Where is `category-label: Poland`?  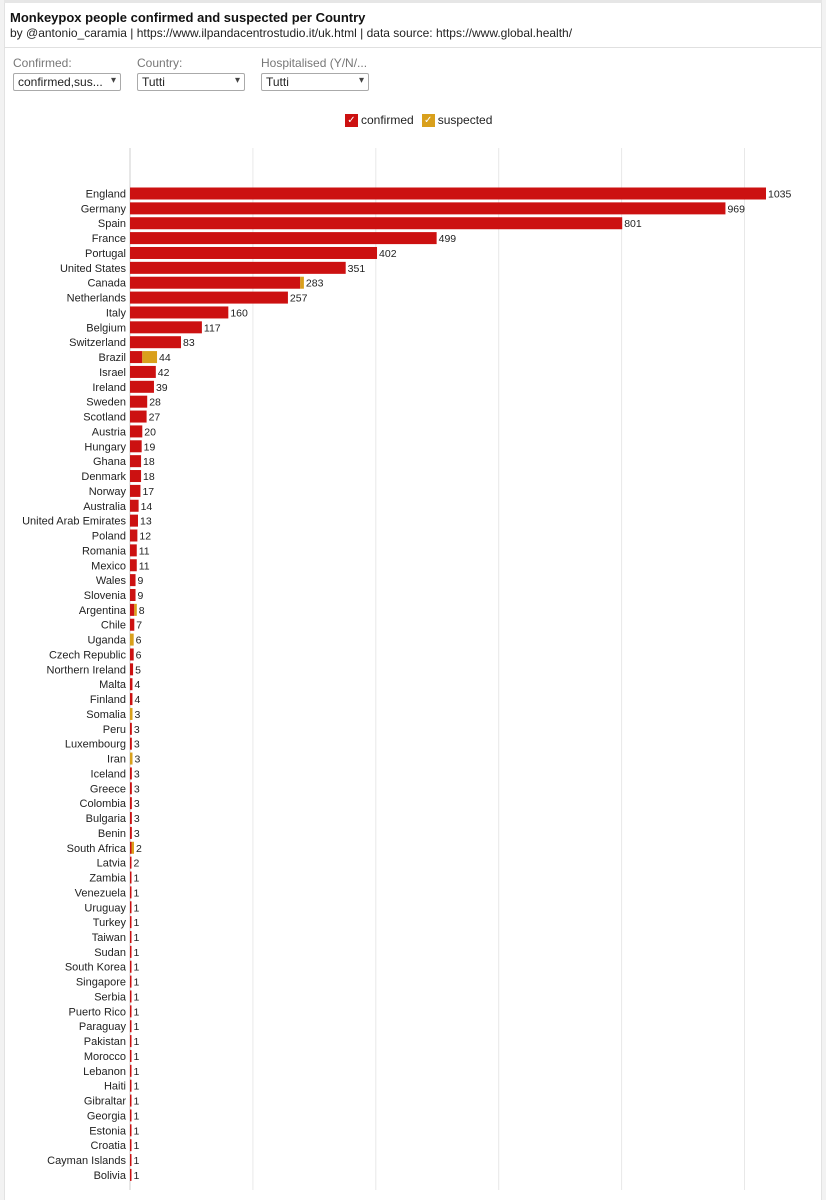
category-label: Poland is located at coordinates (109, 537).